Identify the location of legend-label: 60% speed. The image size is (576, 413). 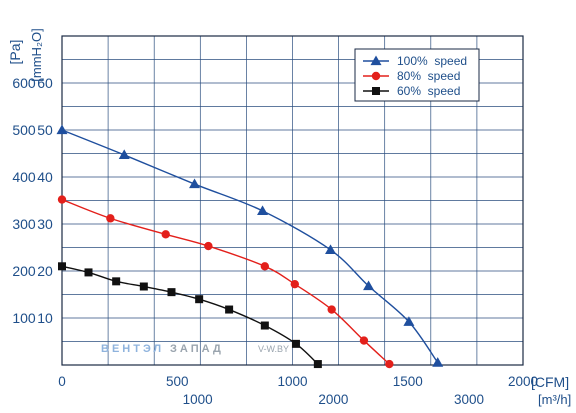
(428, 91).